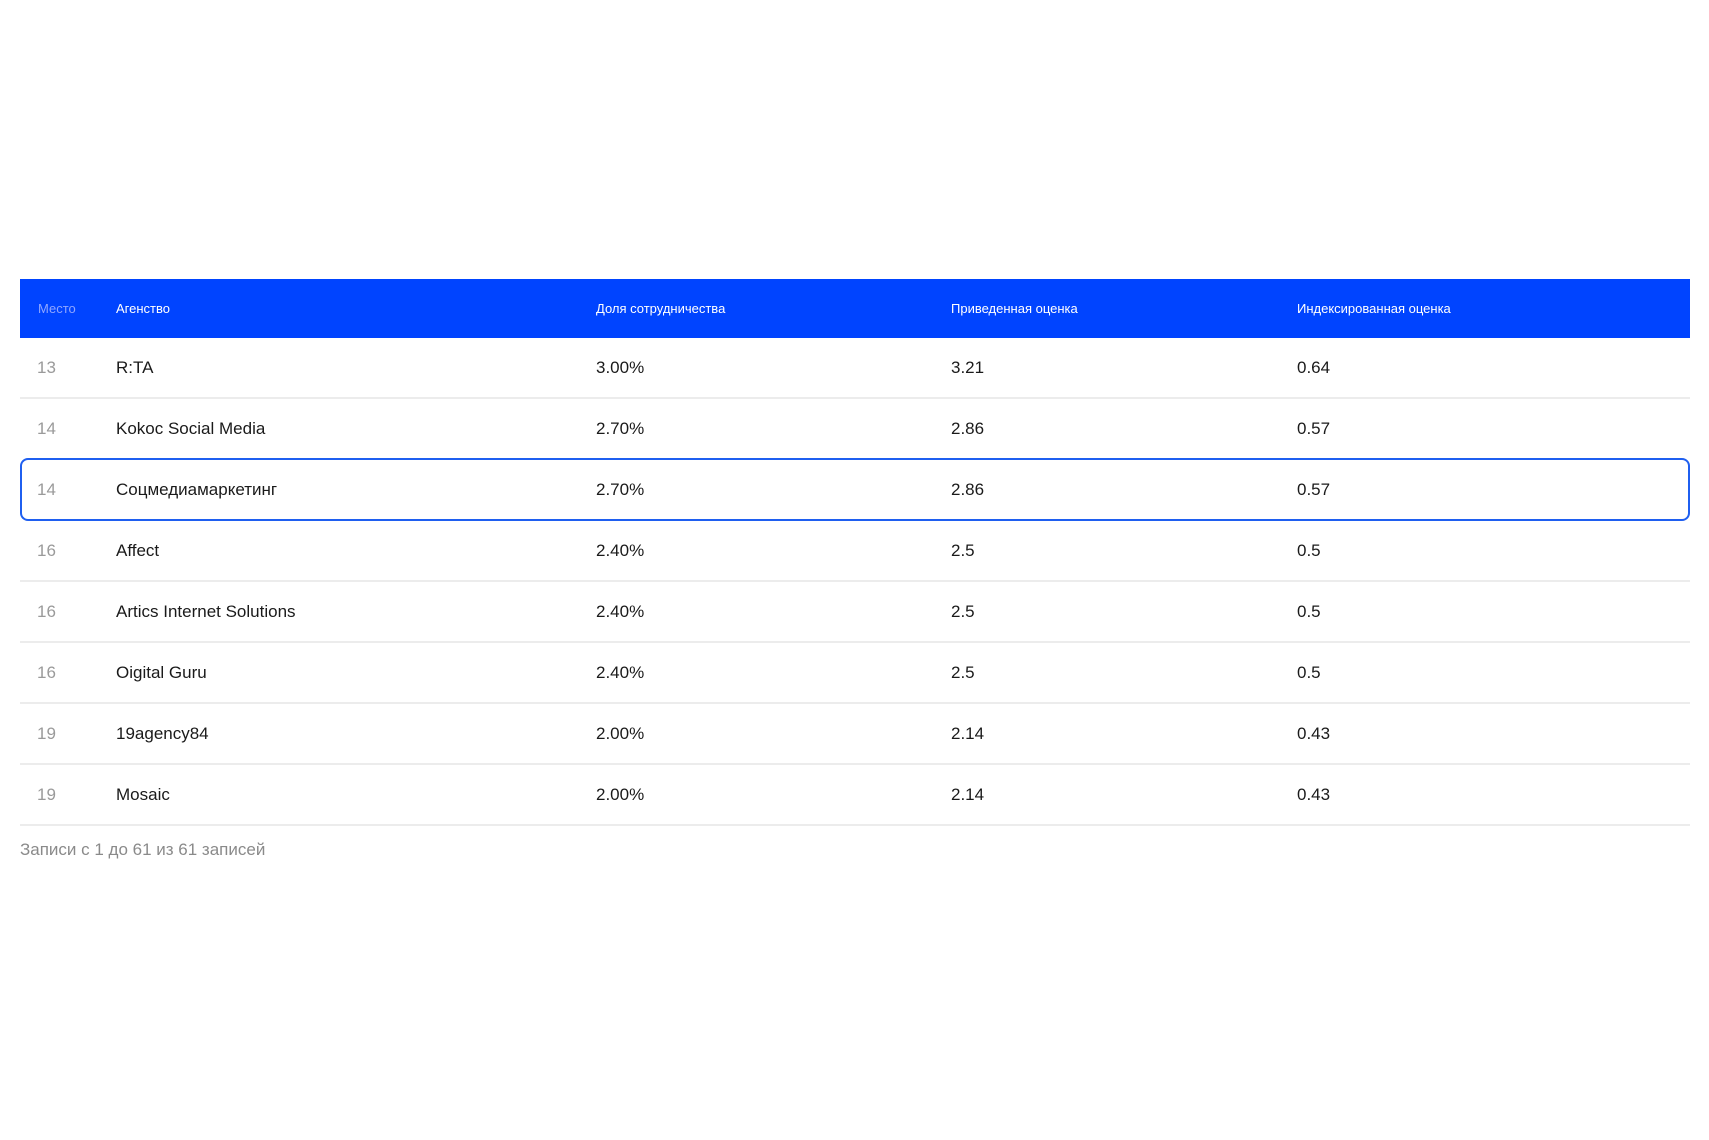  What do you see at coordinates (68, 308) in the screenshot?
I see `header-place: Место` at bounding box center [68, 308].